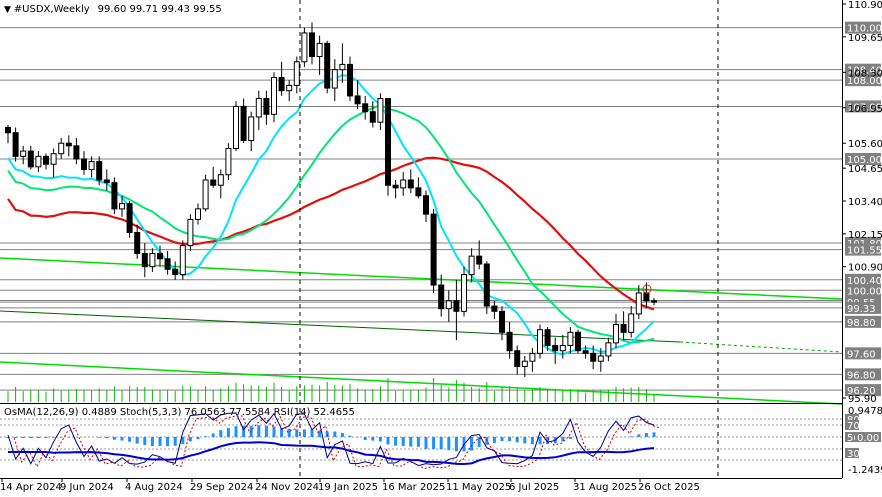 This screenshot has height=497, width=882. I want to click on indicator-level-box, so click(852, 437).